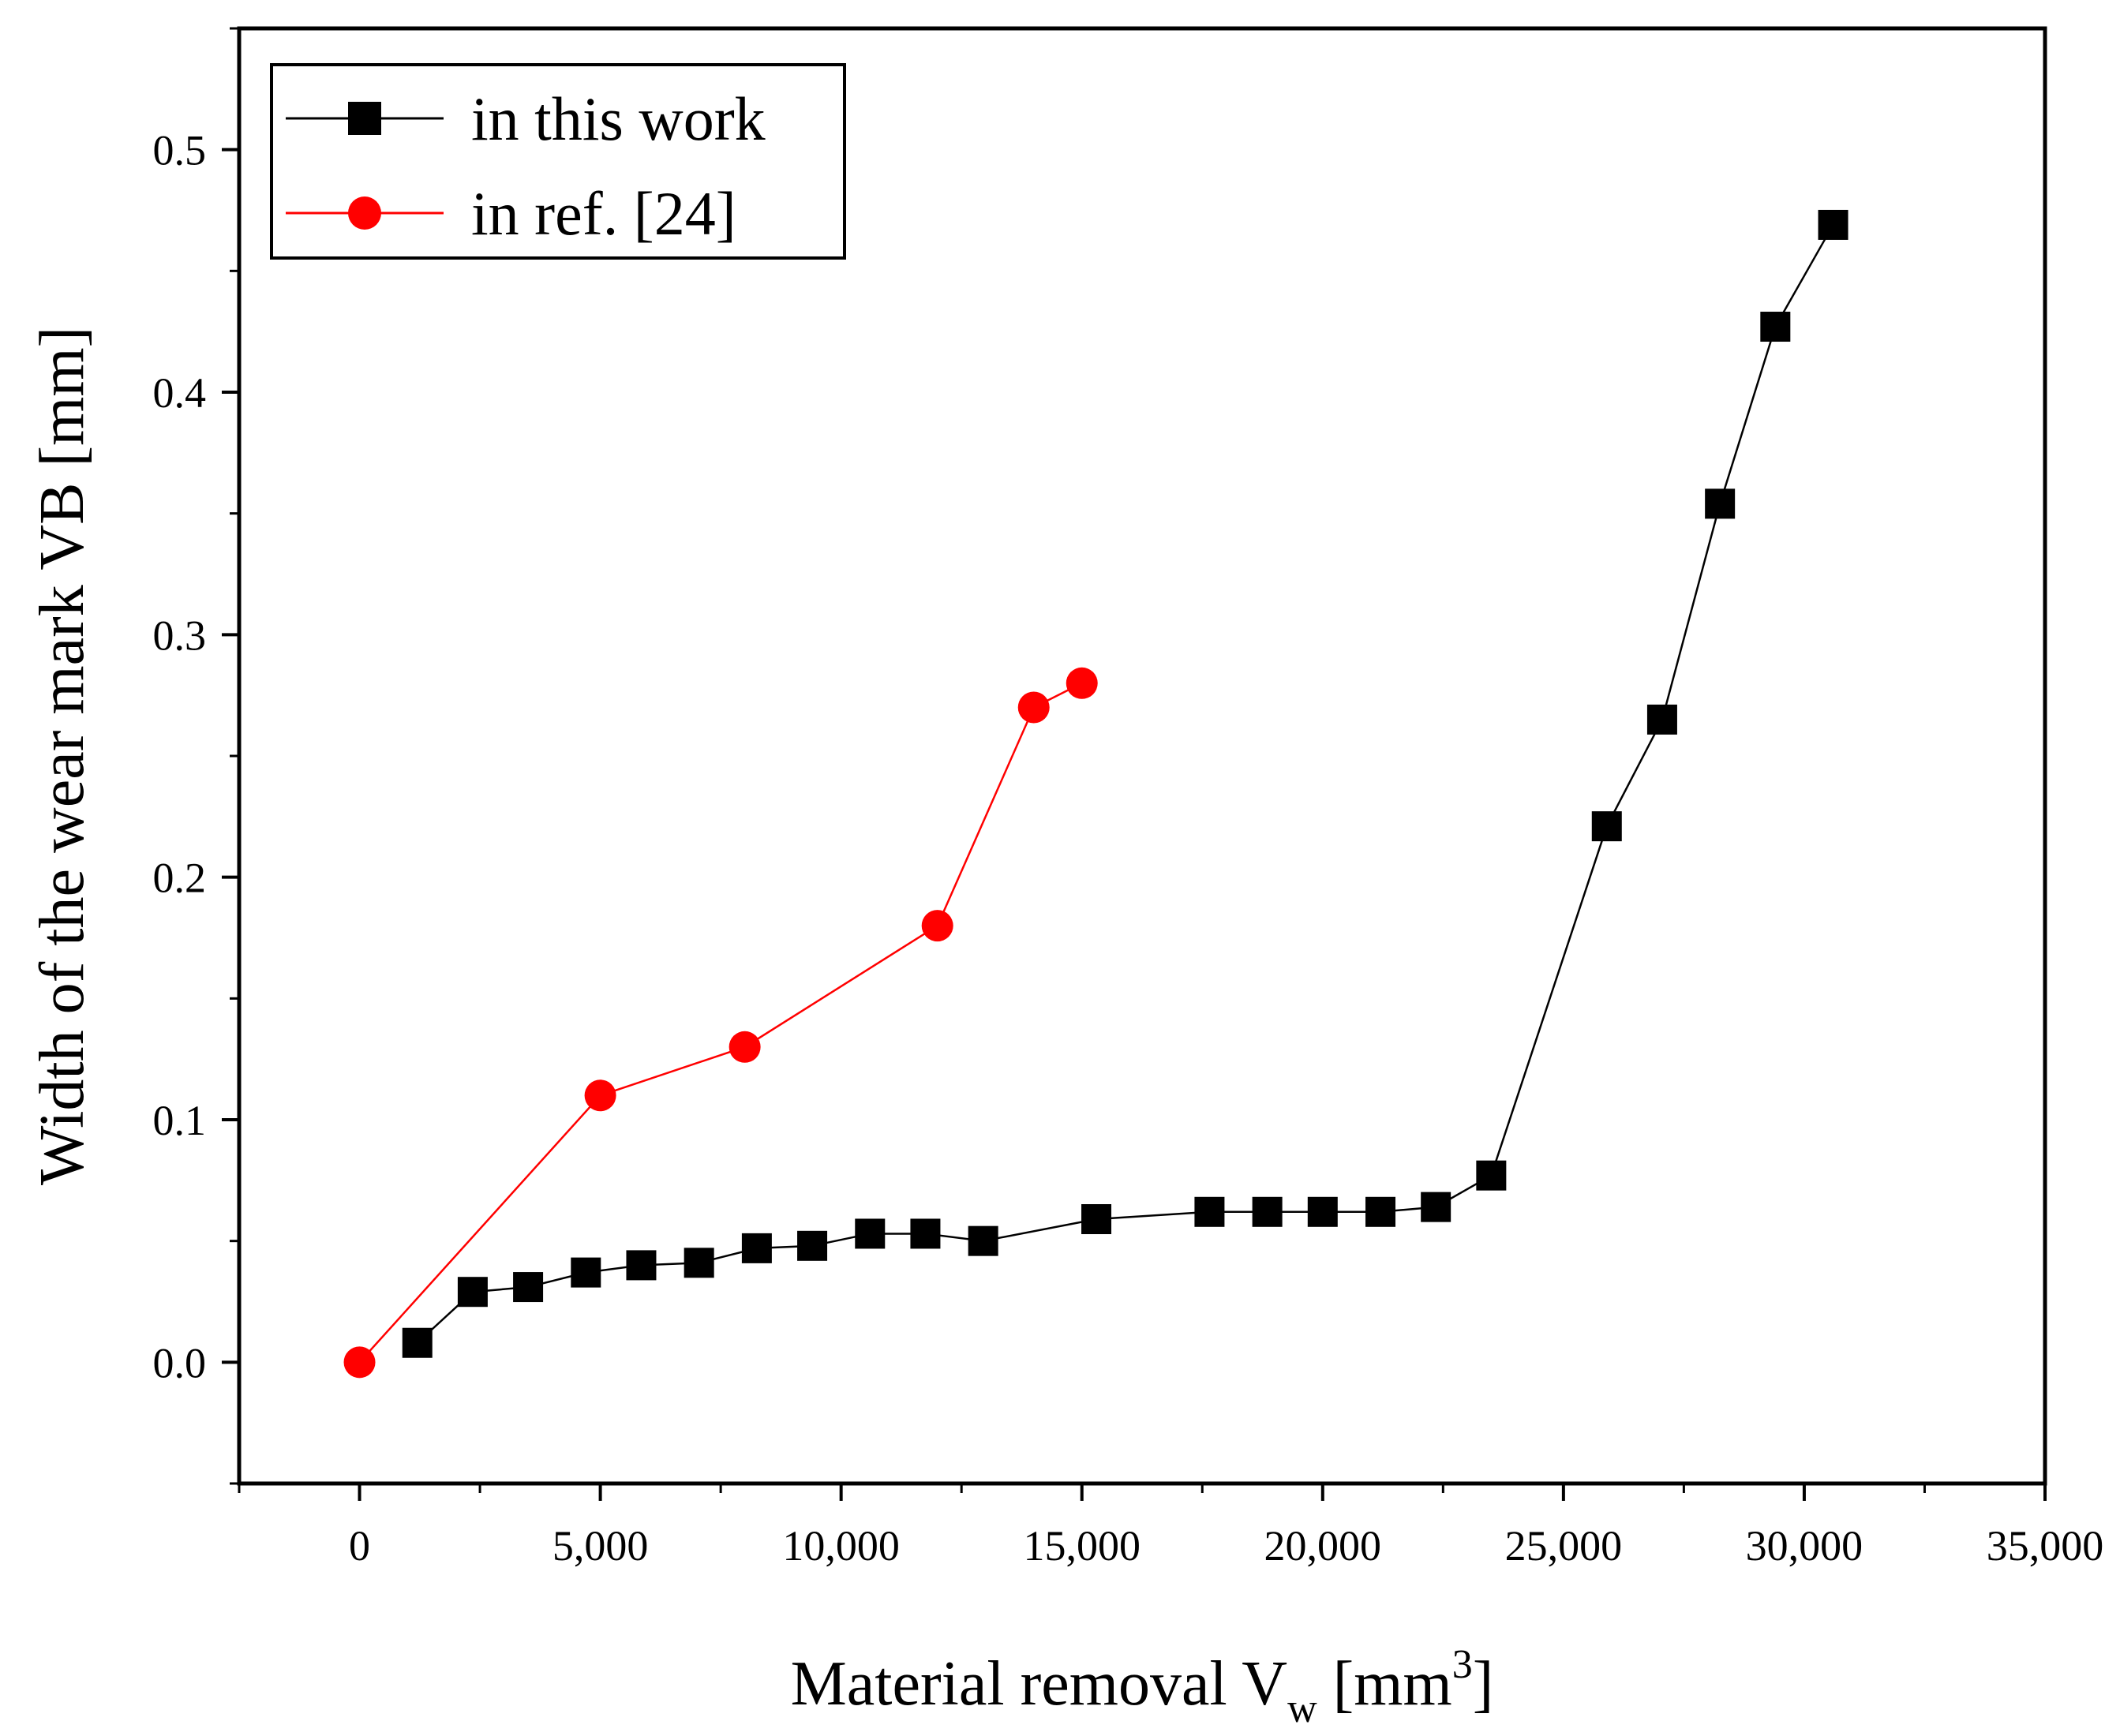 The image size is (2120, 1736). Describe the element at coordinates (1805, 1546) in the screenshot. I see `x-tick-label: 30,000` at that location.